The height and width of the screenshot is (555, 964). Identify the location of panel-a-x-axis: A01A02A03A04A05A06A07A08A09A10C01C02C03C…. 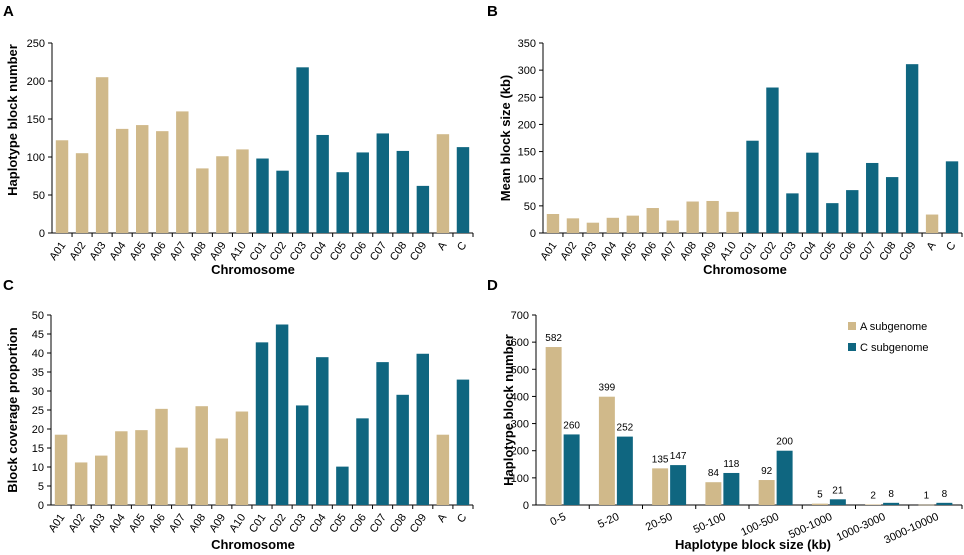
(260, 248).